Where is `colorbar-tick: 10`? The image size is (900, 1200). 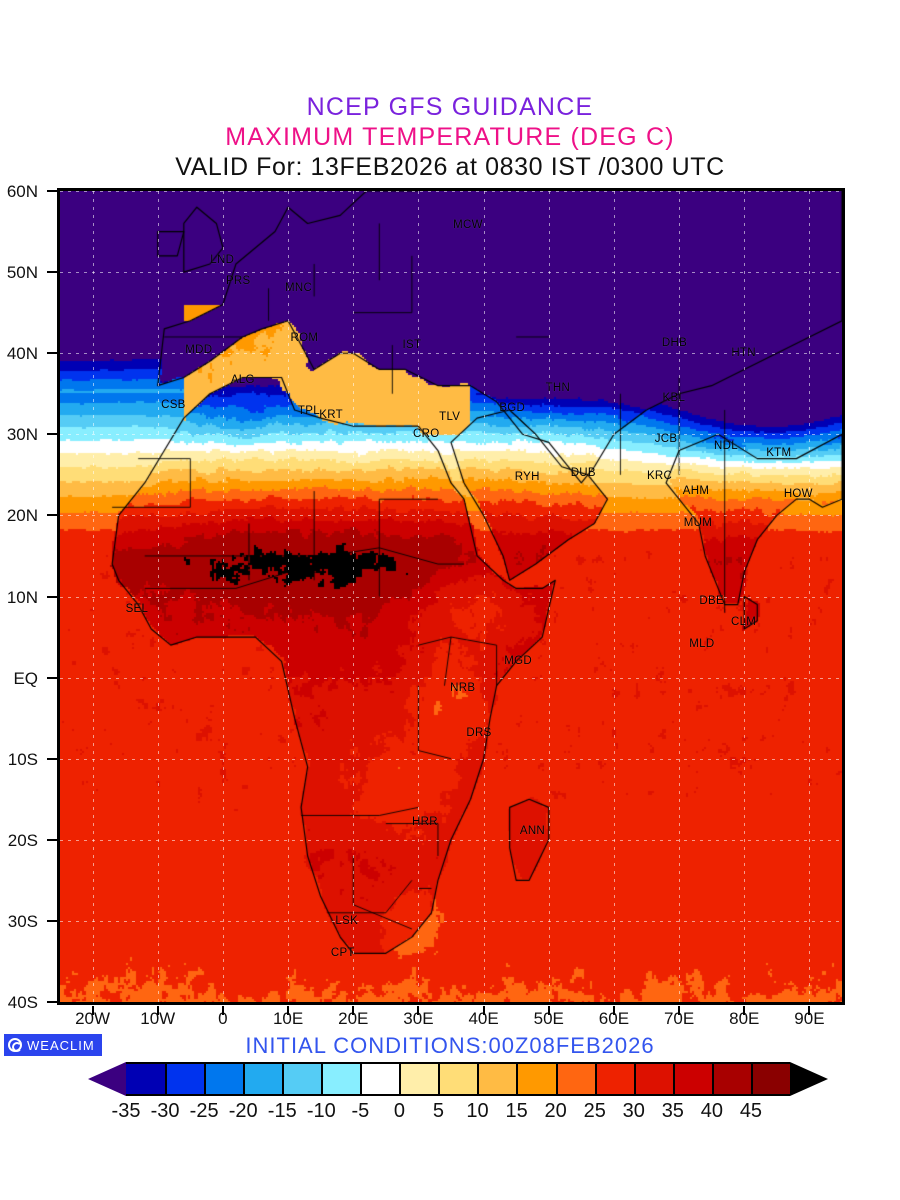 colorbar-tick: 10 is located at coordinates (477, 1111).